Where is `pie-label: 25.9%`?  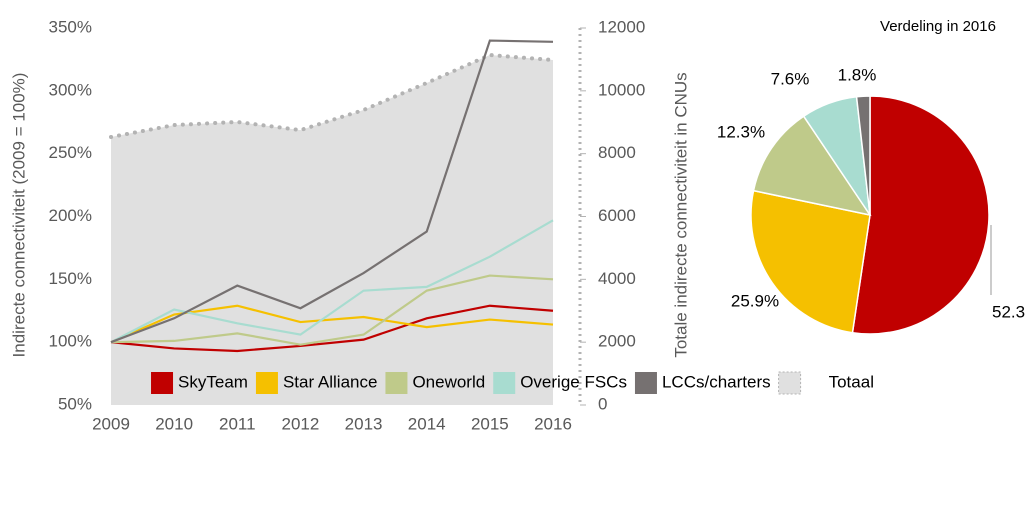
pie-label: 25.9% is located at coordinates (755, 300).